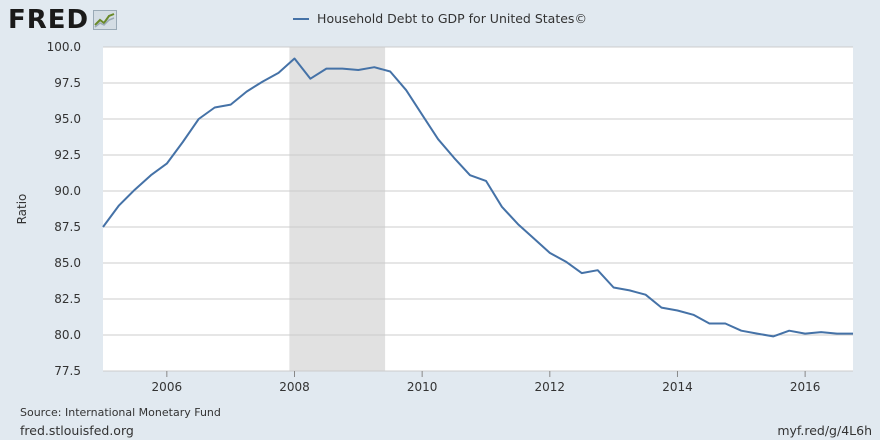  What do you see at coordinates (67, 155) in the screenshot?
I see `y-tick-label: 92.5` at bounding box center [67, 155].